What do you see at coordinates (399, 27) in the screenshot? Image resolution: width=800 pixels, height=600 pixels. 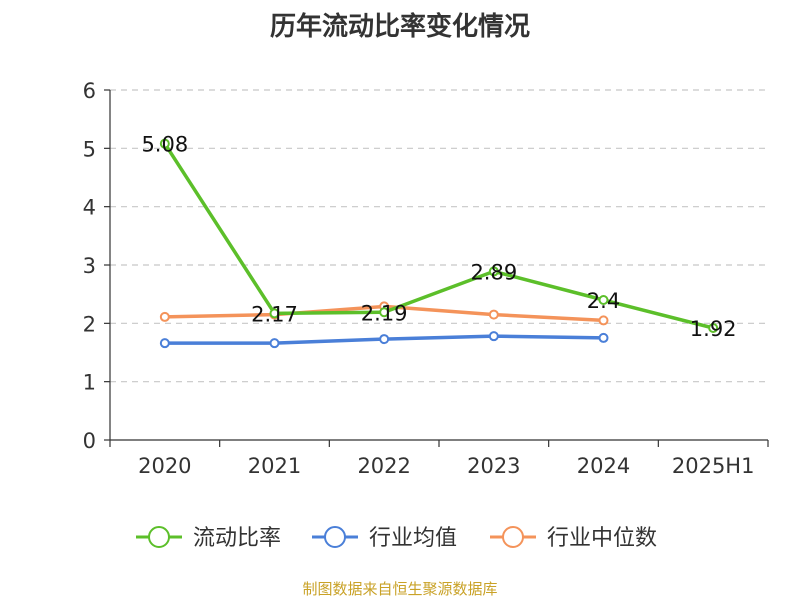 I see `chart-title: 历年流动比率变化情况` at bounding box center [399, 27].